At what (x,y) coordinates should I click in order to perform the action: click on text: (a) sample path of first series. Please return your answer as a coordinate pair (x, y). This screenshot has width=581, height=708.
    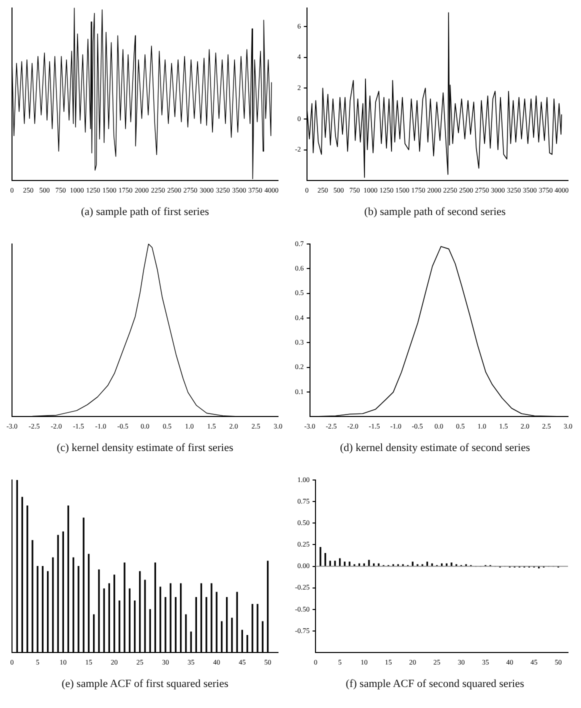
    Looking at the image, I should click on (145, 212).